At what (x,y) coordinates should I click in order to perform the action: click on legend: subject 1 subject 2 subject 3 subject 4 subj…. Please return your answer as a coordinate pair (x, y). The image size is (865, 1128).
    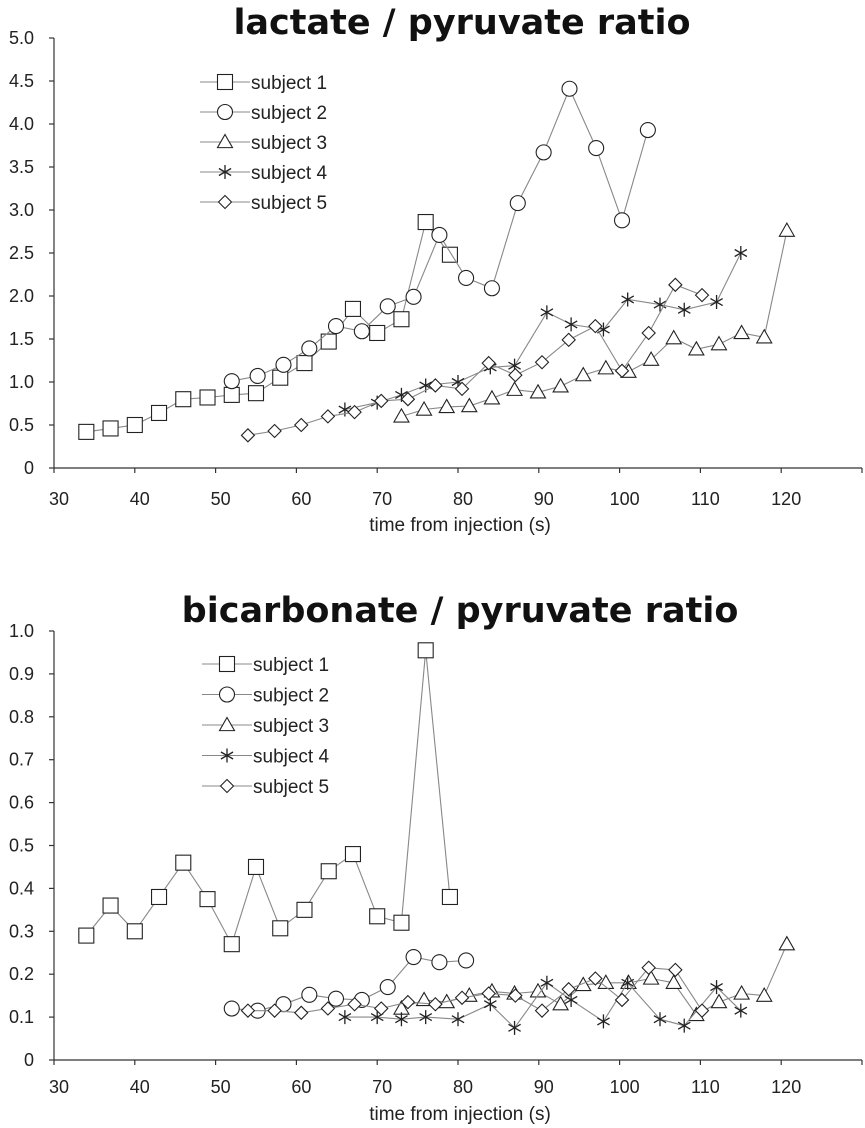
    Looking at the image, I should click on (263, 143).